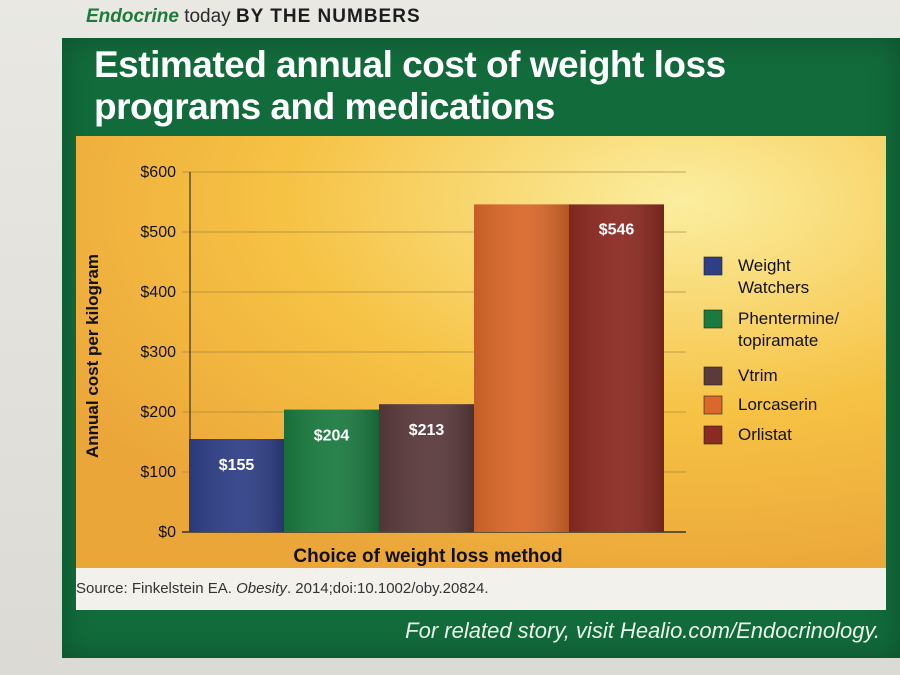 This screenshot has height=675, width=900. What do you see at coordinates (764, 265) in the screenshot?
I see `legend-label: Weight` at bounding box center [764, 265].